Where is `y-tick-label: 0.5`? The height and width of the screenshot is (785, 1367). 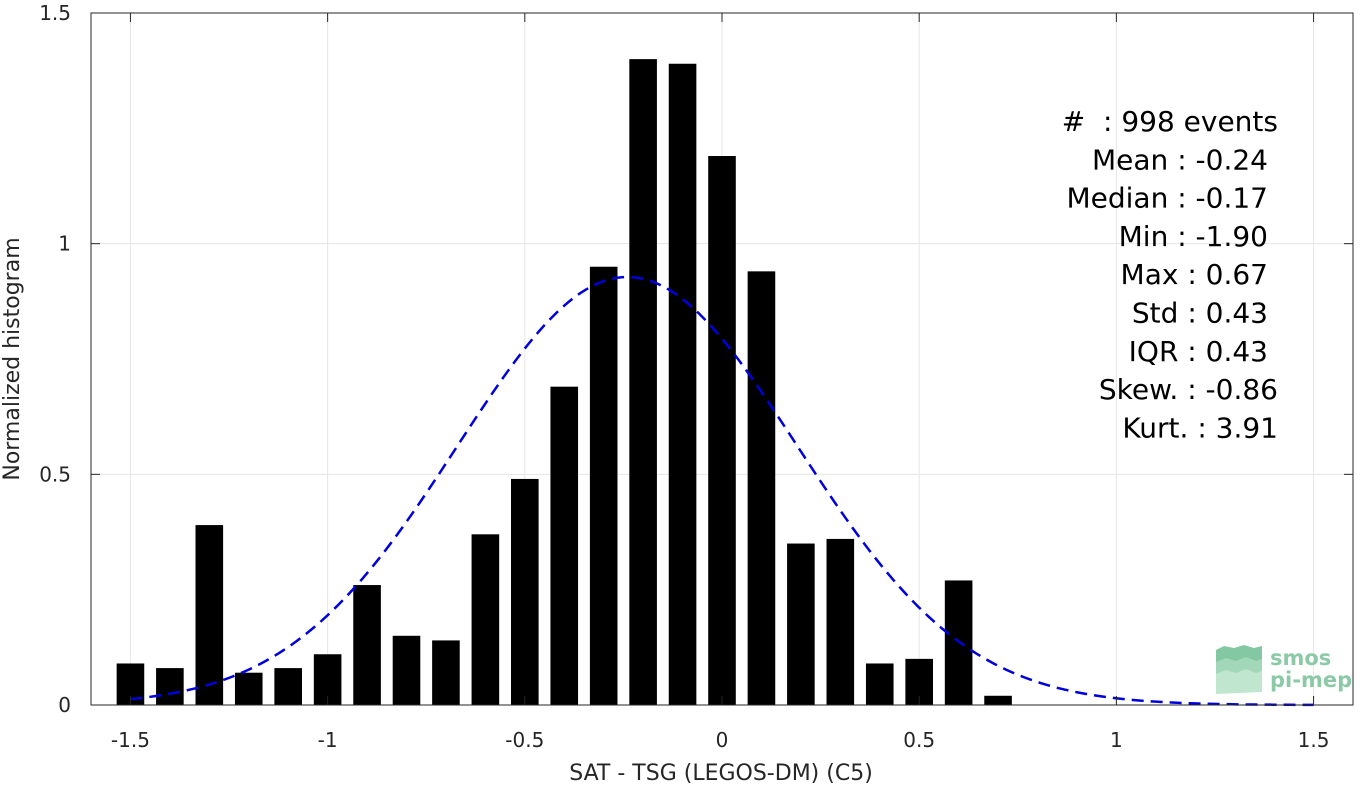
y-tick-label: 0.5 is located at coordinates (55, 474).